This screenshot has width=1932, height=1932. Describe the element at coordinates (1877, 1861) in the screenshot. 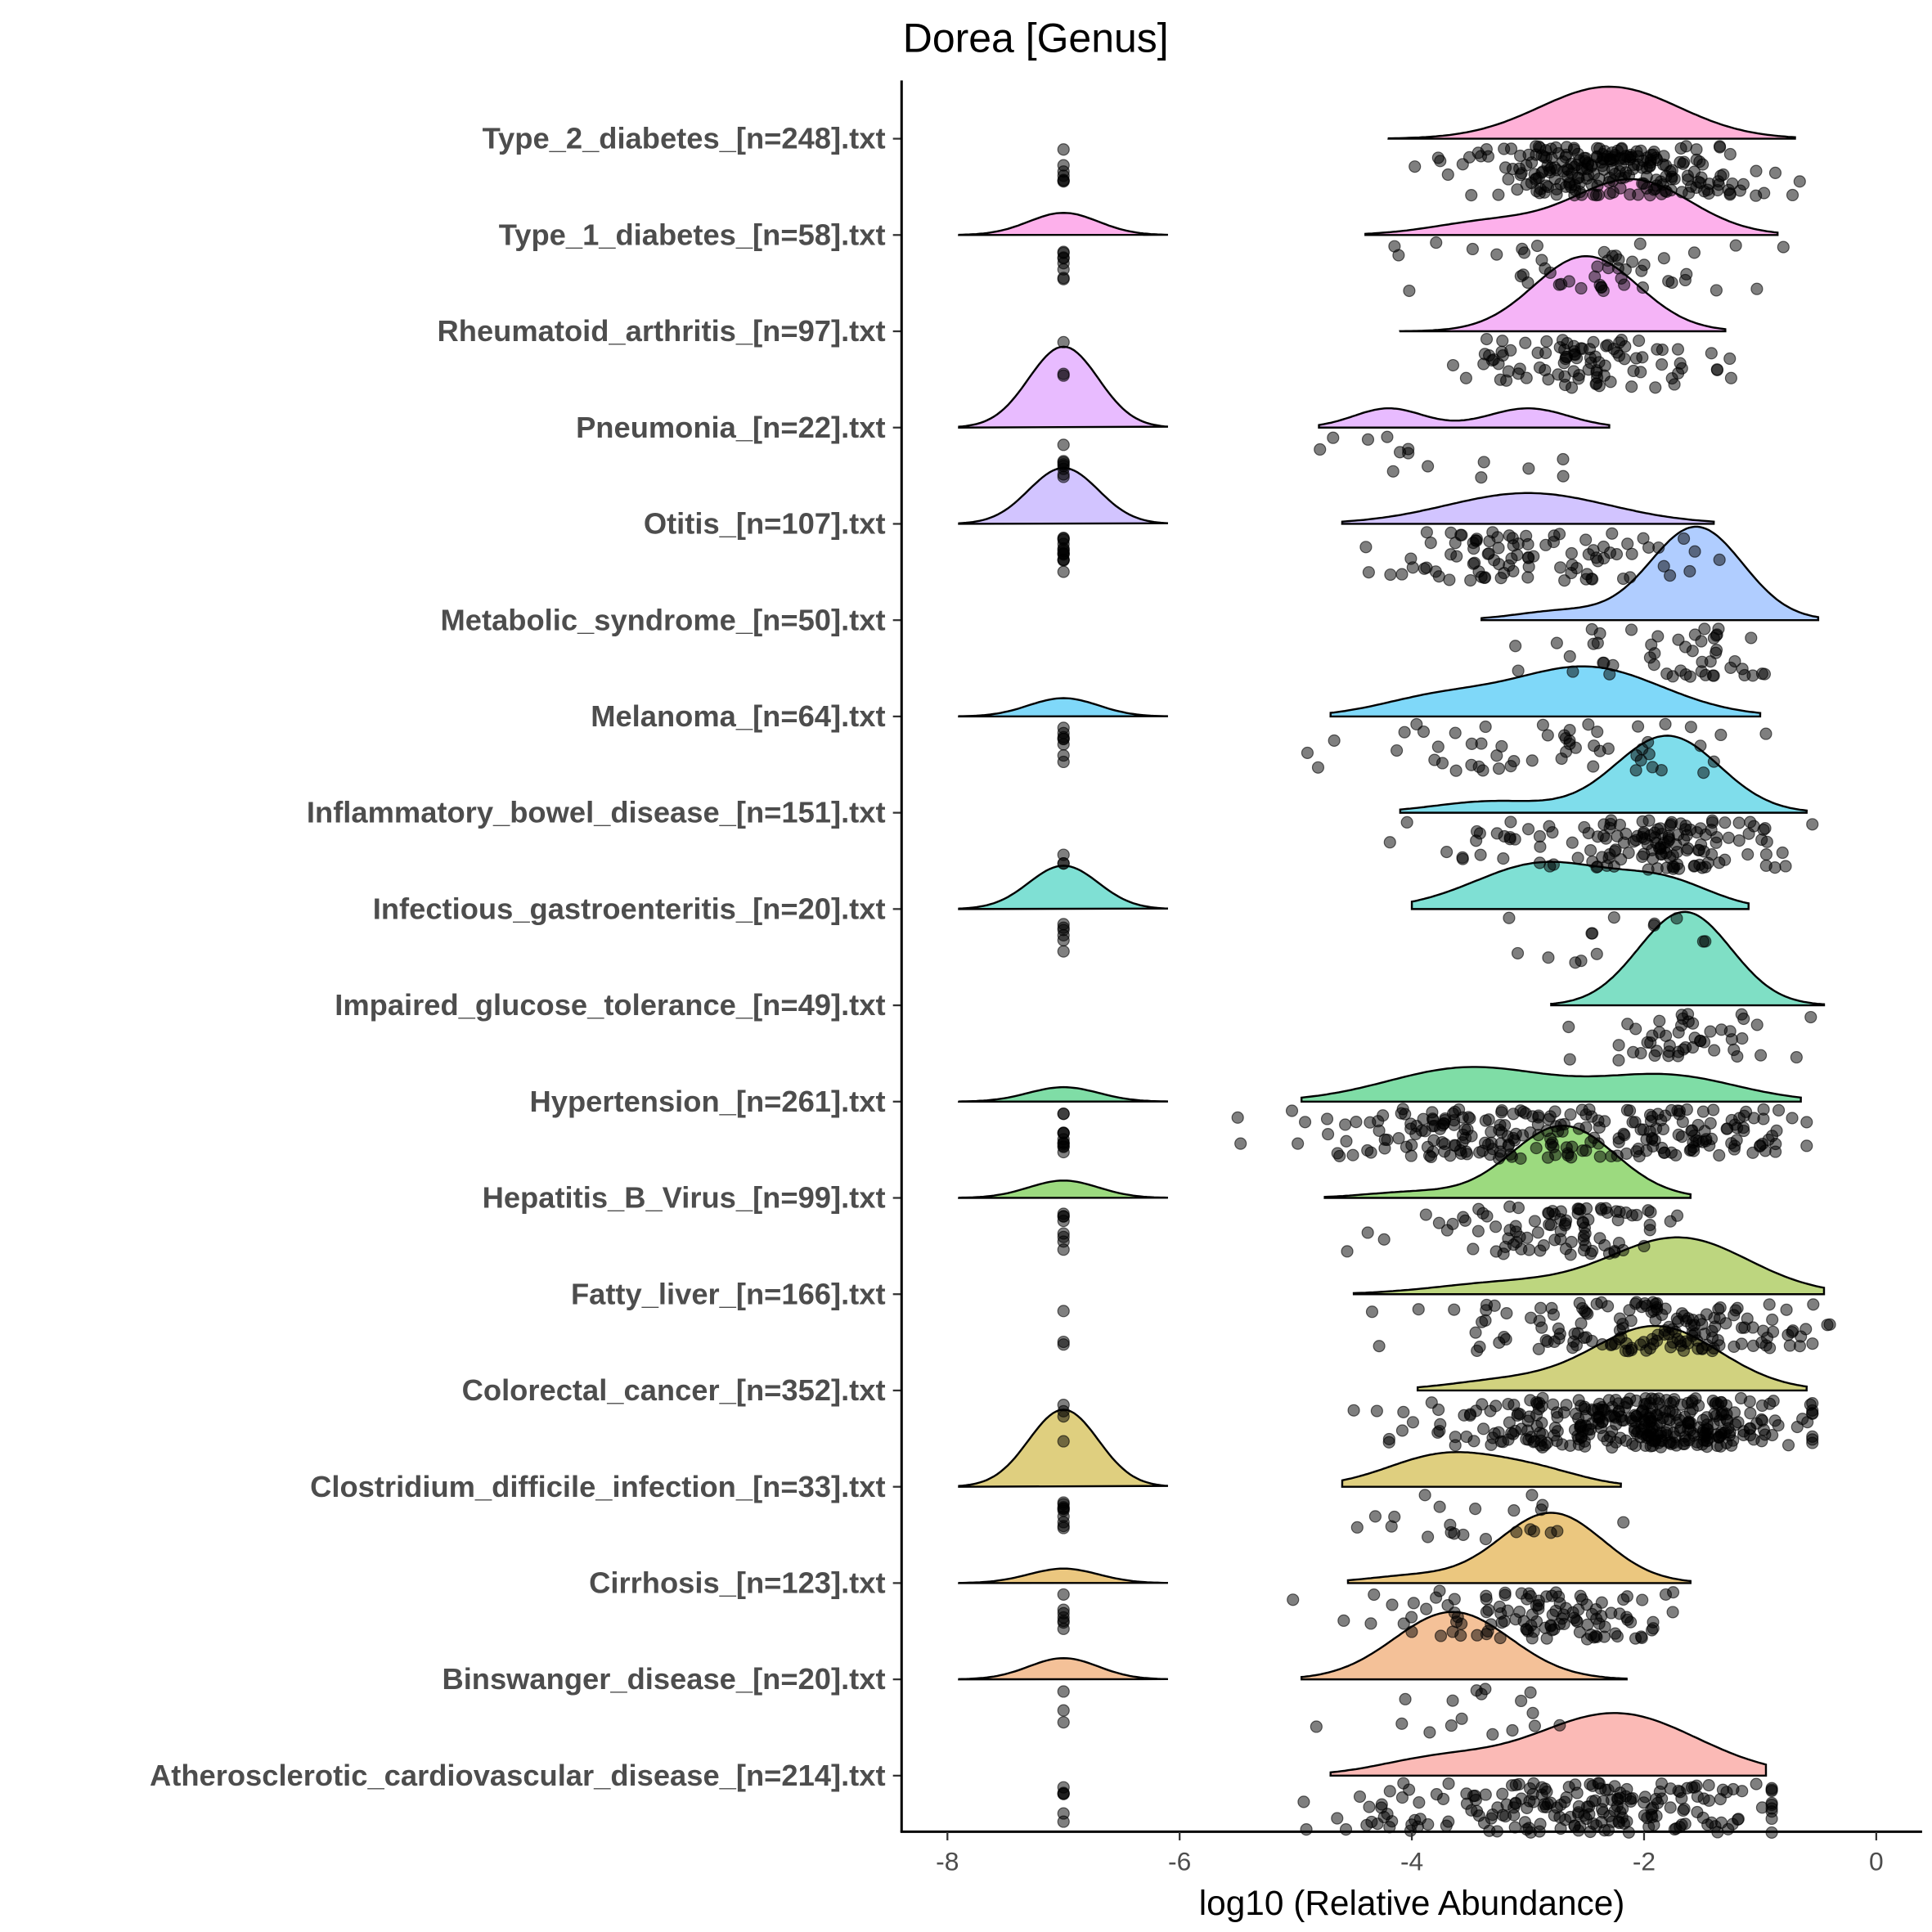

I see `x-tick-label: 0` at that location.